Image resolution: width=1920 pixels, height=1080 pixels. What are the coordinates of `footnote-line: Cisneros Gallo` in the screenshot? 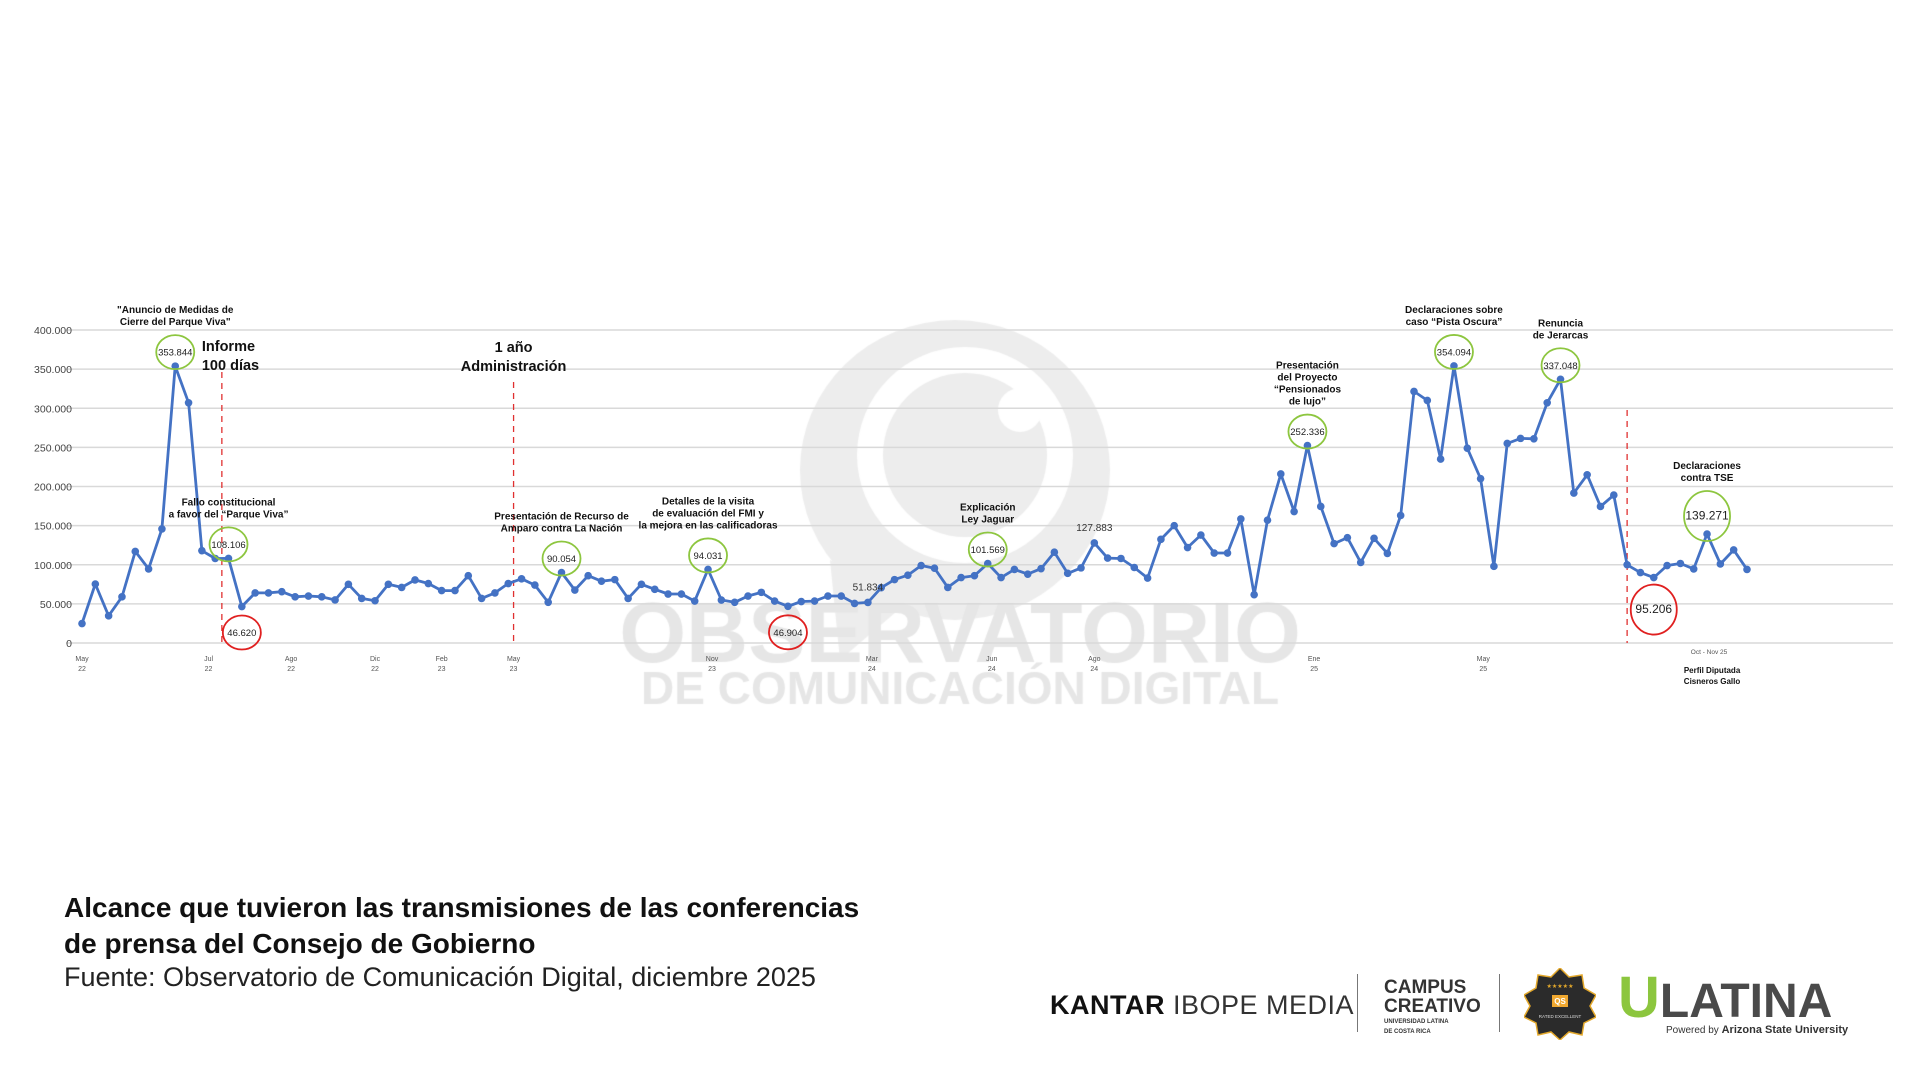 It's located at (1712, 681).